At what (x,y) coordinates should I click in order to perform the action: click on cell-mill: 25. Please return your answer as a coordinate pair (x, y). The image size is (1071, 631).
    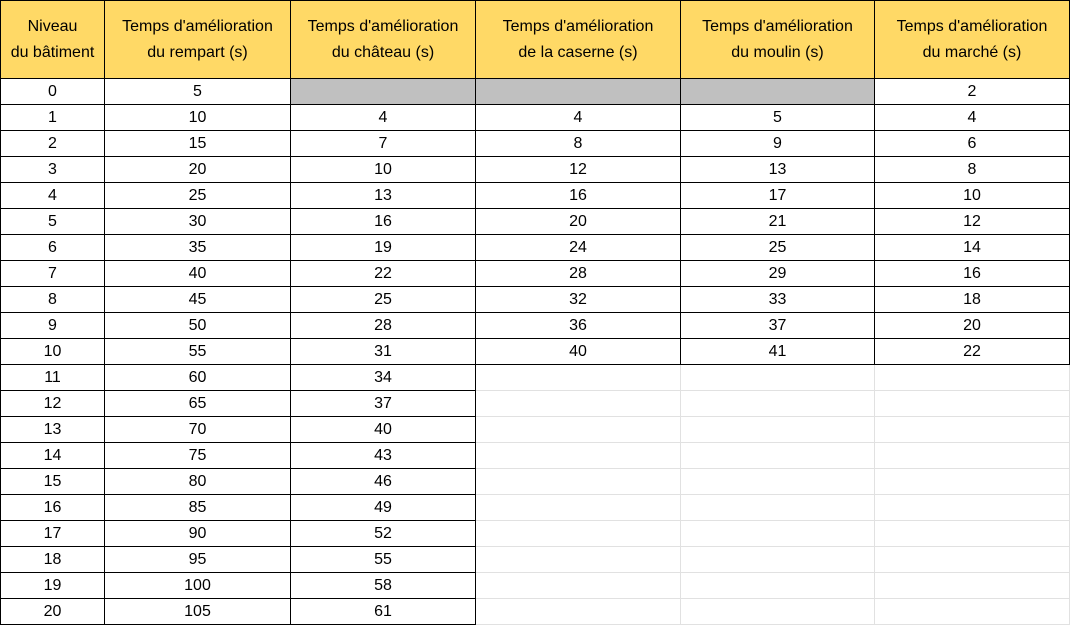
    Looking at the image, I should click on (777, 247).